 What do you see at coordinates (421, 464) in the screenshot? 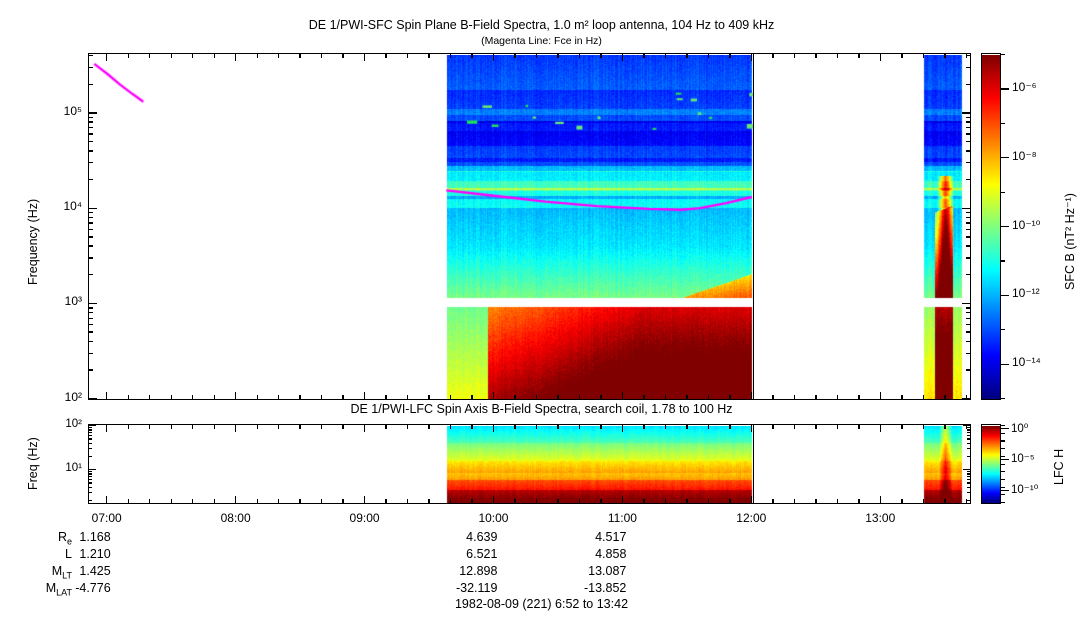
I see `lower-spectrogram` at bounding box center [421, 464].